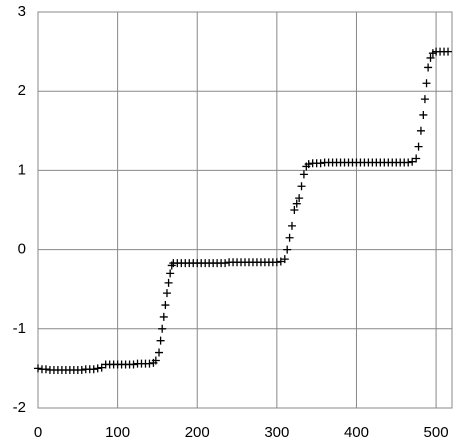  What do you see at coordinates (356, 432) in the screenshot?
I see `x-tick-label: 400` at bounding box center [356, 432].